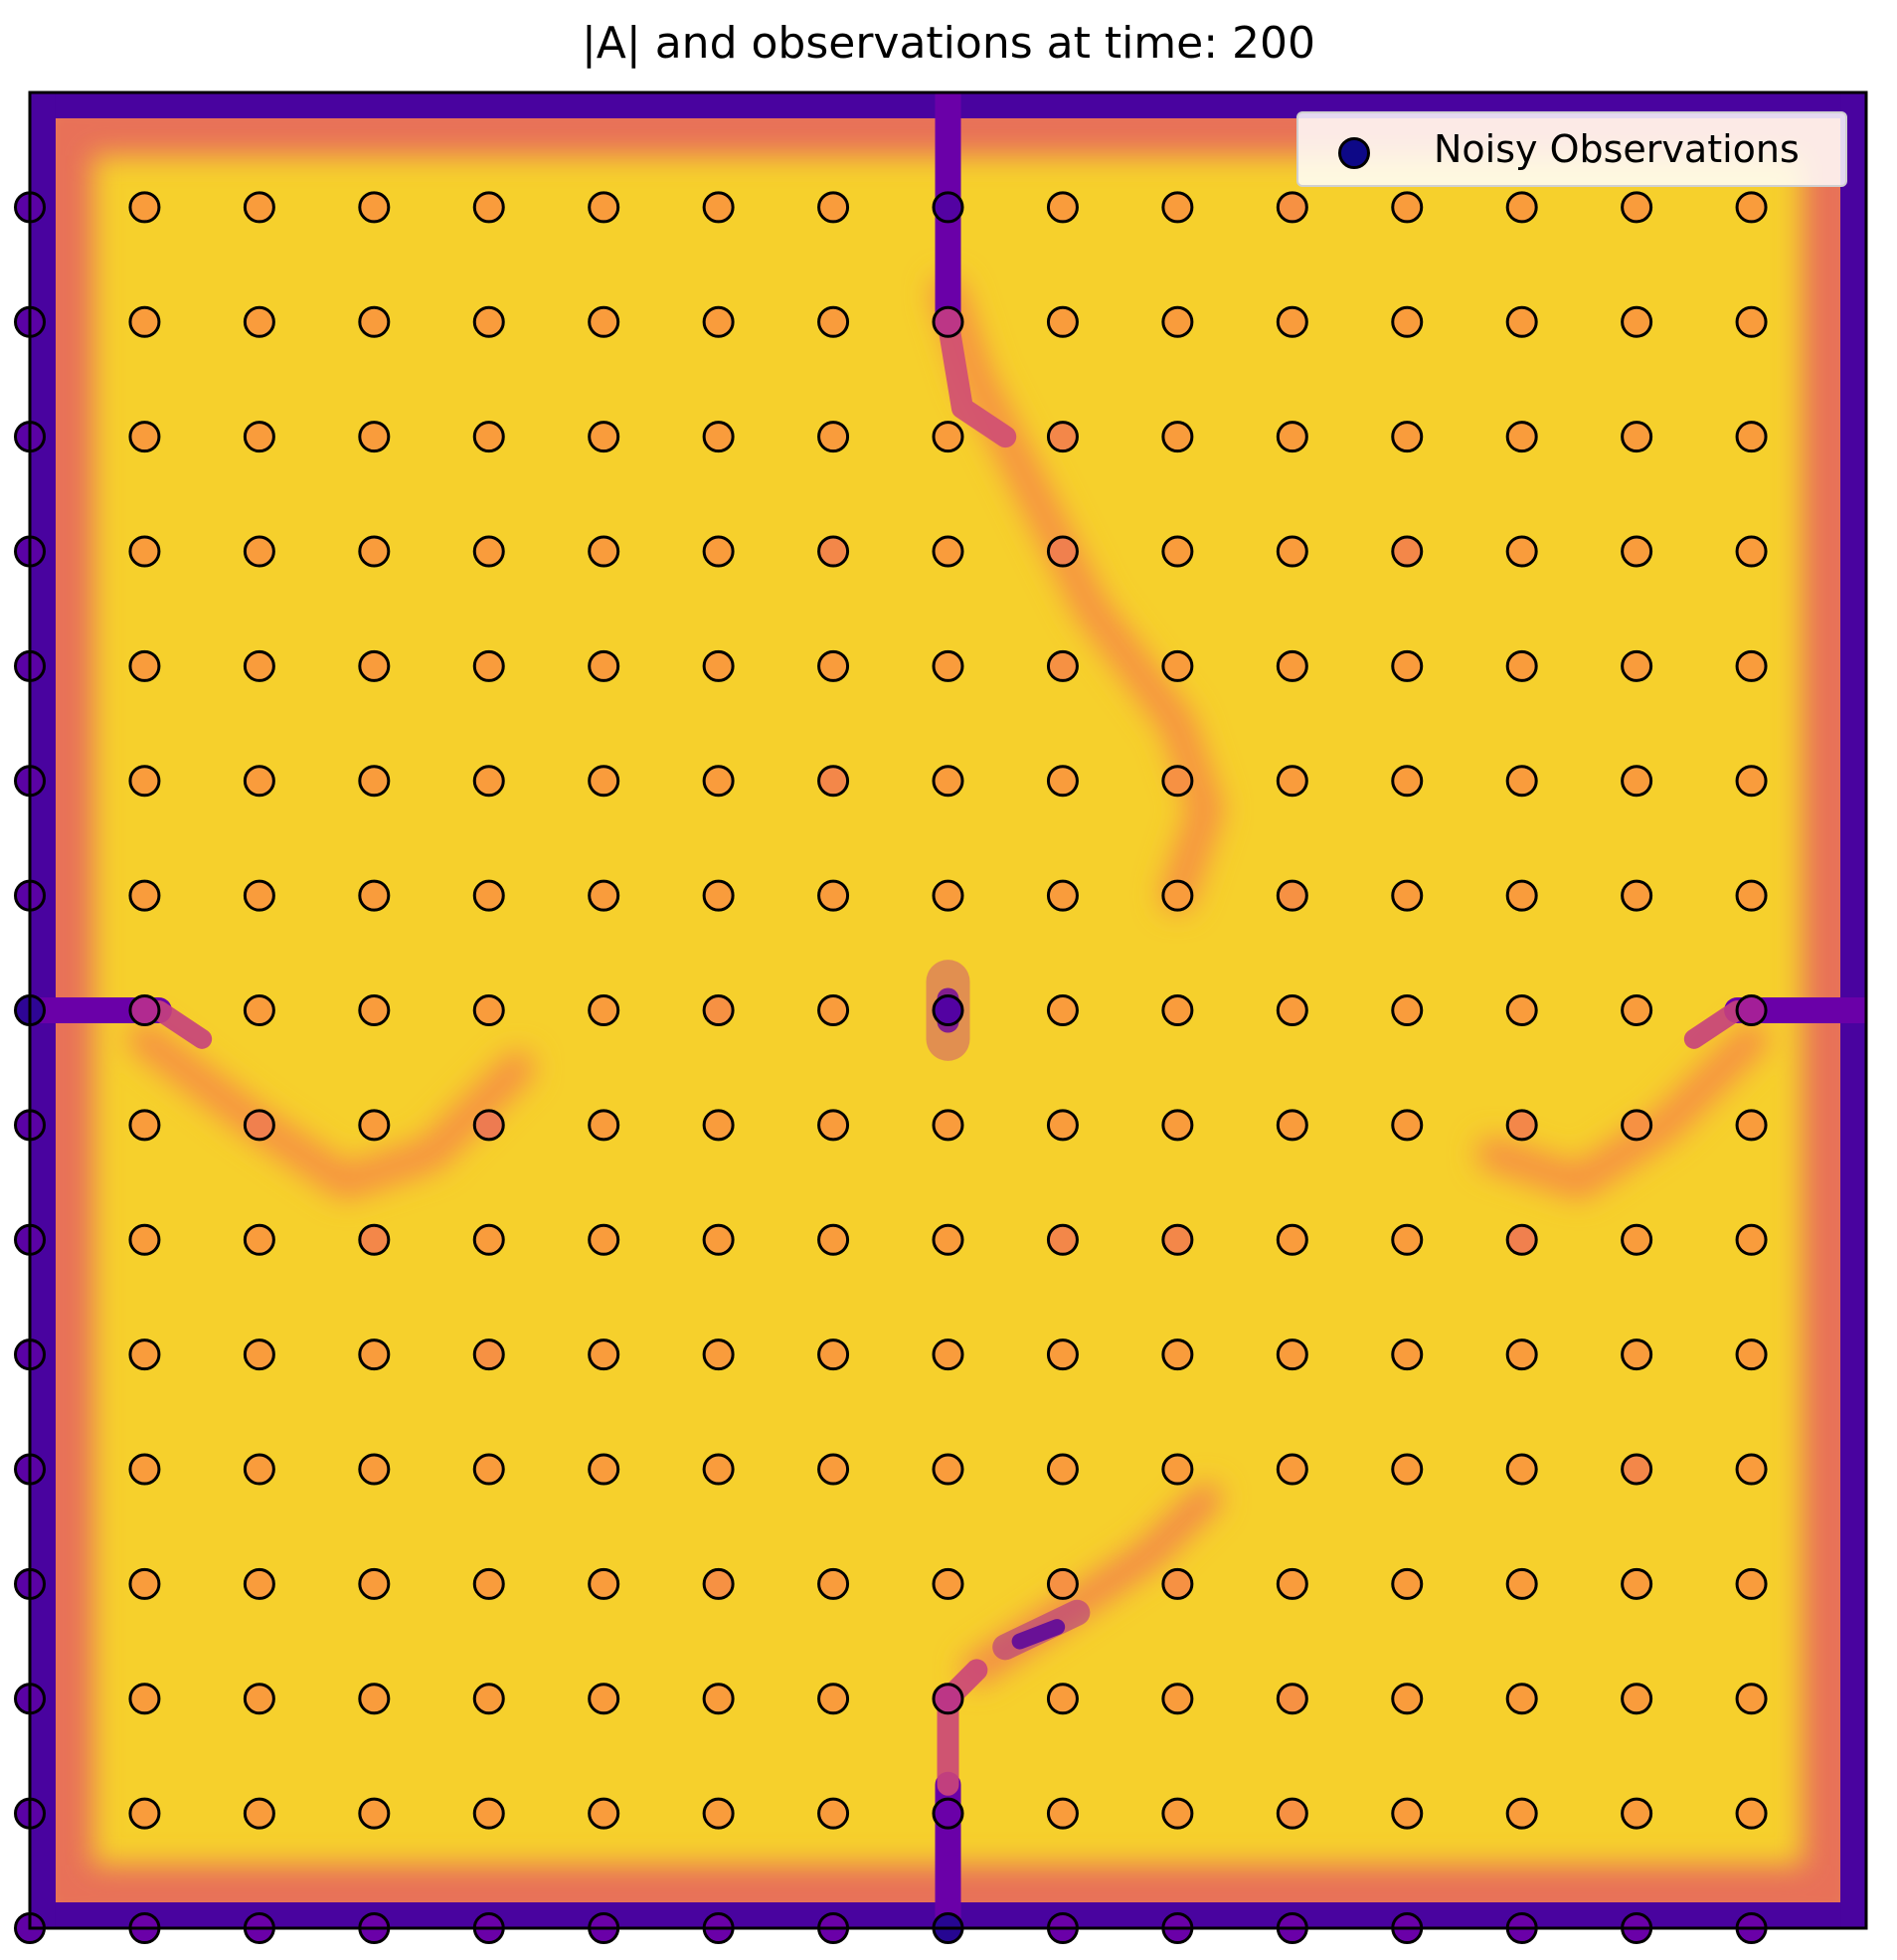 This screenshot has height=1960, width=1897. What do you see at coordinates (977, 379) in the screenshot?
I see `defect-top-tail` at bounding box center [977, 379].